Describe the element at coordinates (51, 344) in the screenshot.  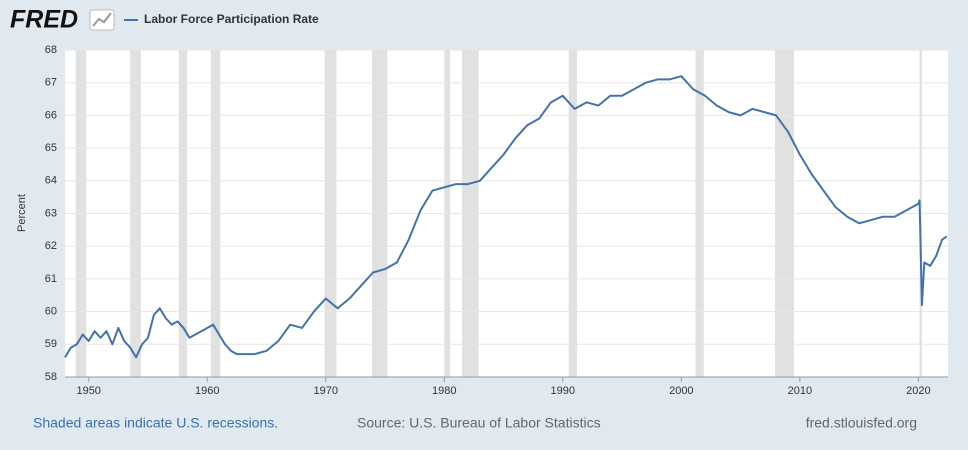
I see `y-tick-label: 59` at that location.